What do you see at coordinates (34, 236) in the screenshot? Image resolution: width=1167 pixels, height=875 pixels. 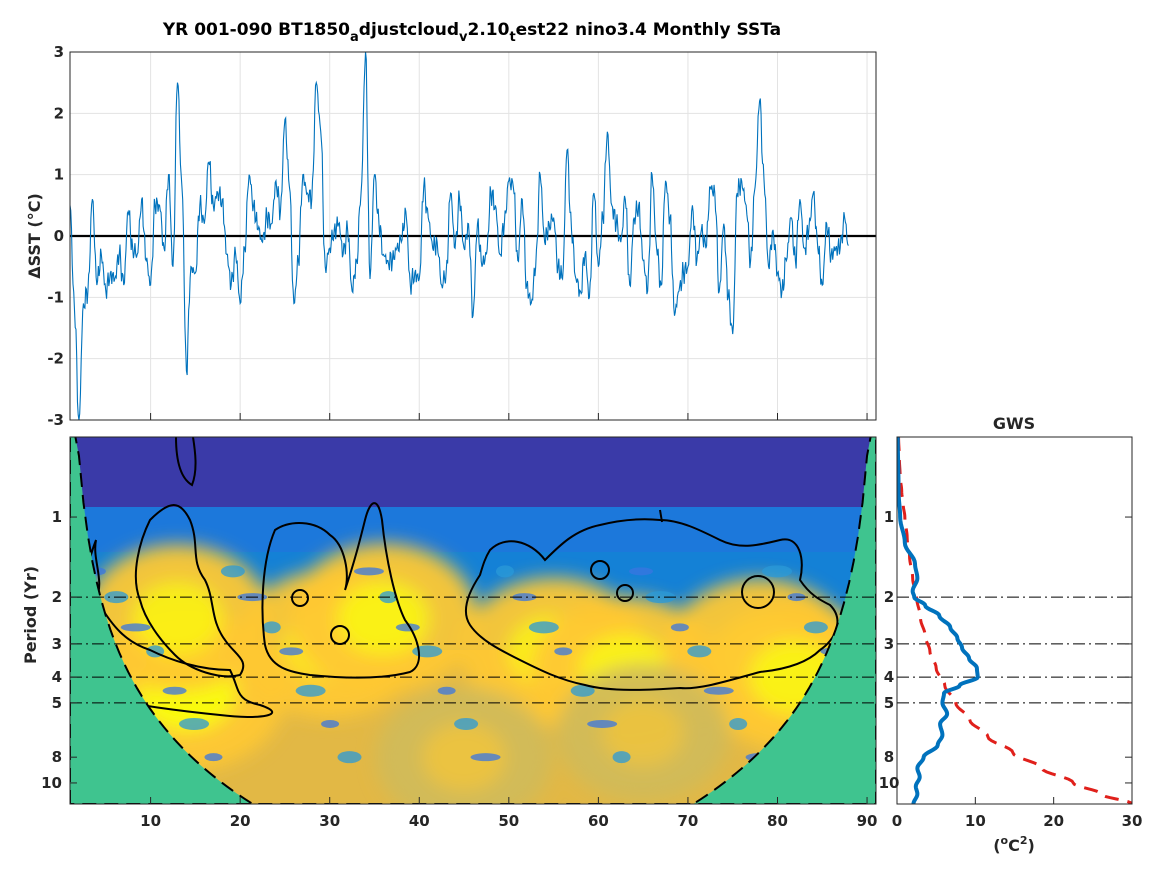 I see `timeseries-ylabel: ΔSST (°C)` at bounding box center [34, 236].